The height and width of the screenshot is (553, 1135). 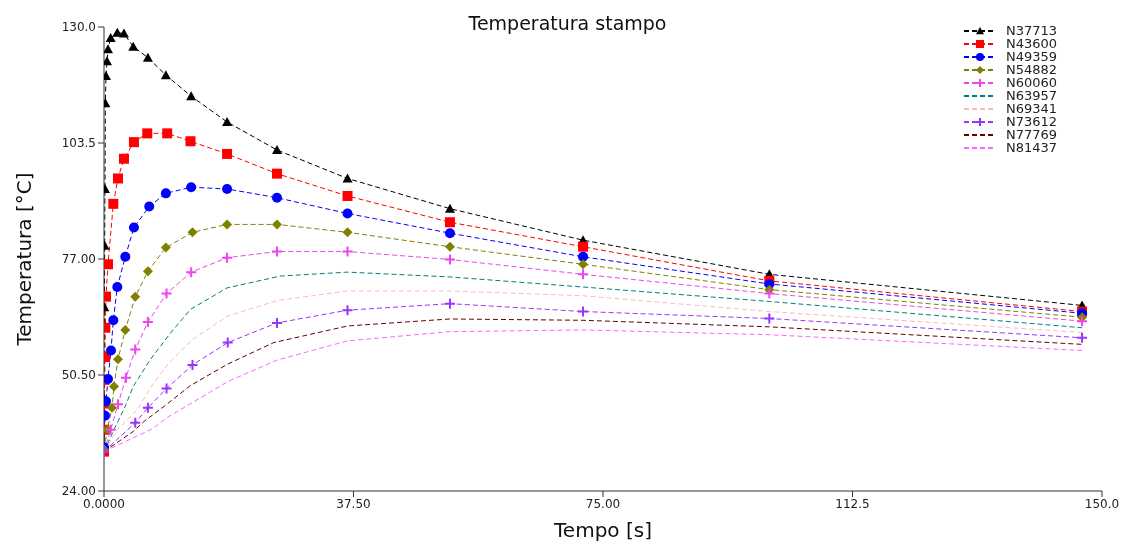 What do you see at coordinates (1102, 503) in the screenshot?
I see `x-tick-label: 150.0` at bounding box center [1102, 503].